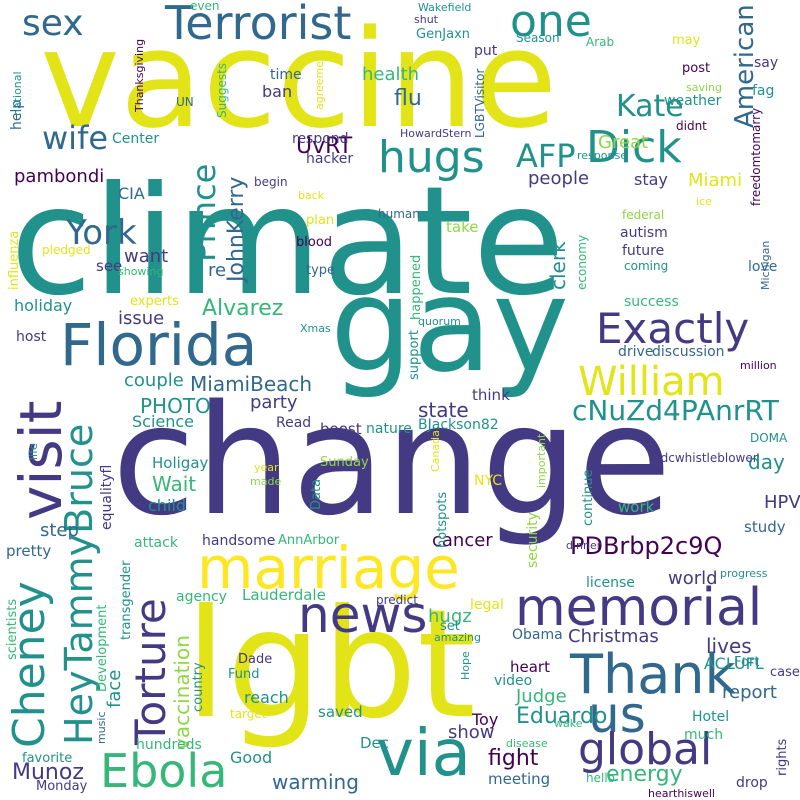 This screenshot has width=800, height=800. I want to click on word-Eduardo: Eduardo, so click(562, 716).